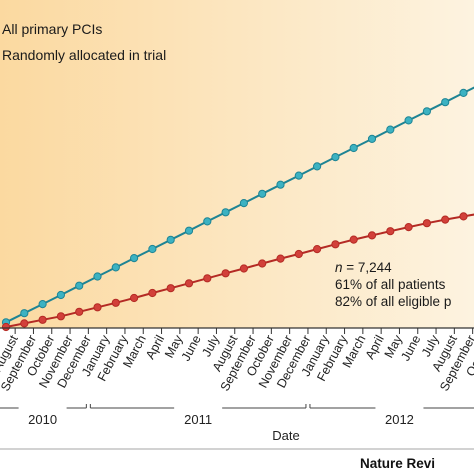 Image resolution: width=474 pixels, height=474 pixels. Describe the element at coordinates (399, 419) in the screenshot. I see `year-label: 2012` at that location.